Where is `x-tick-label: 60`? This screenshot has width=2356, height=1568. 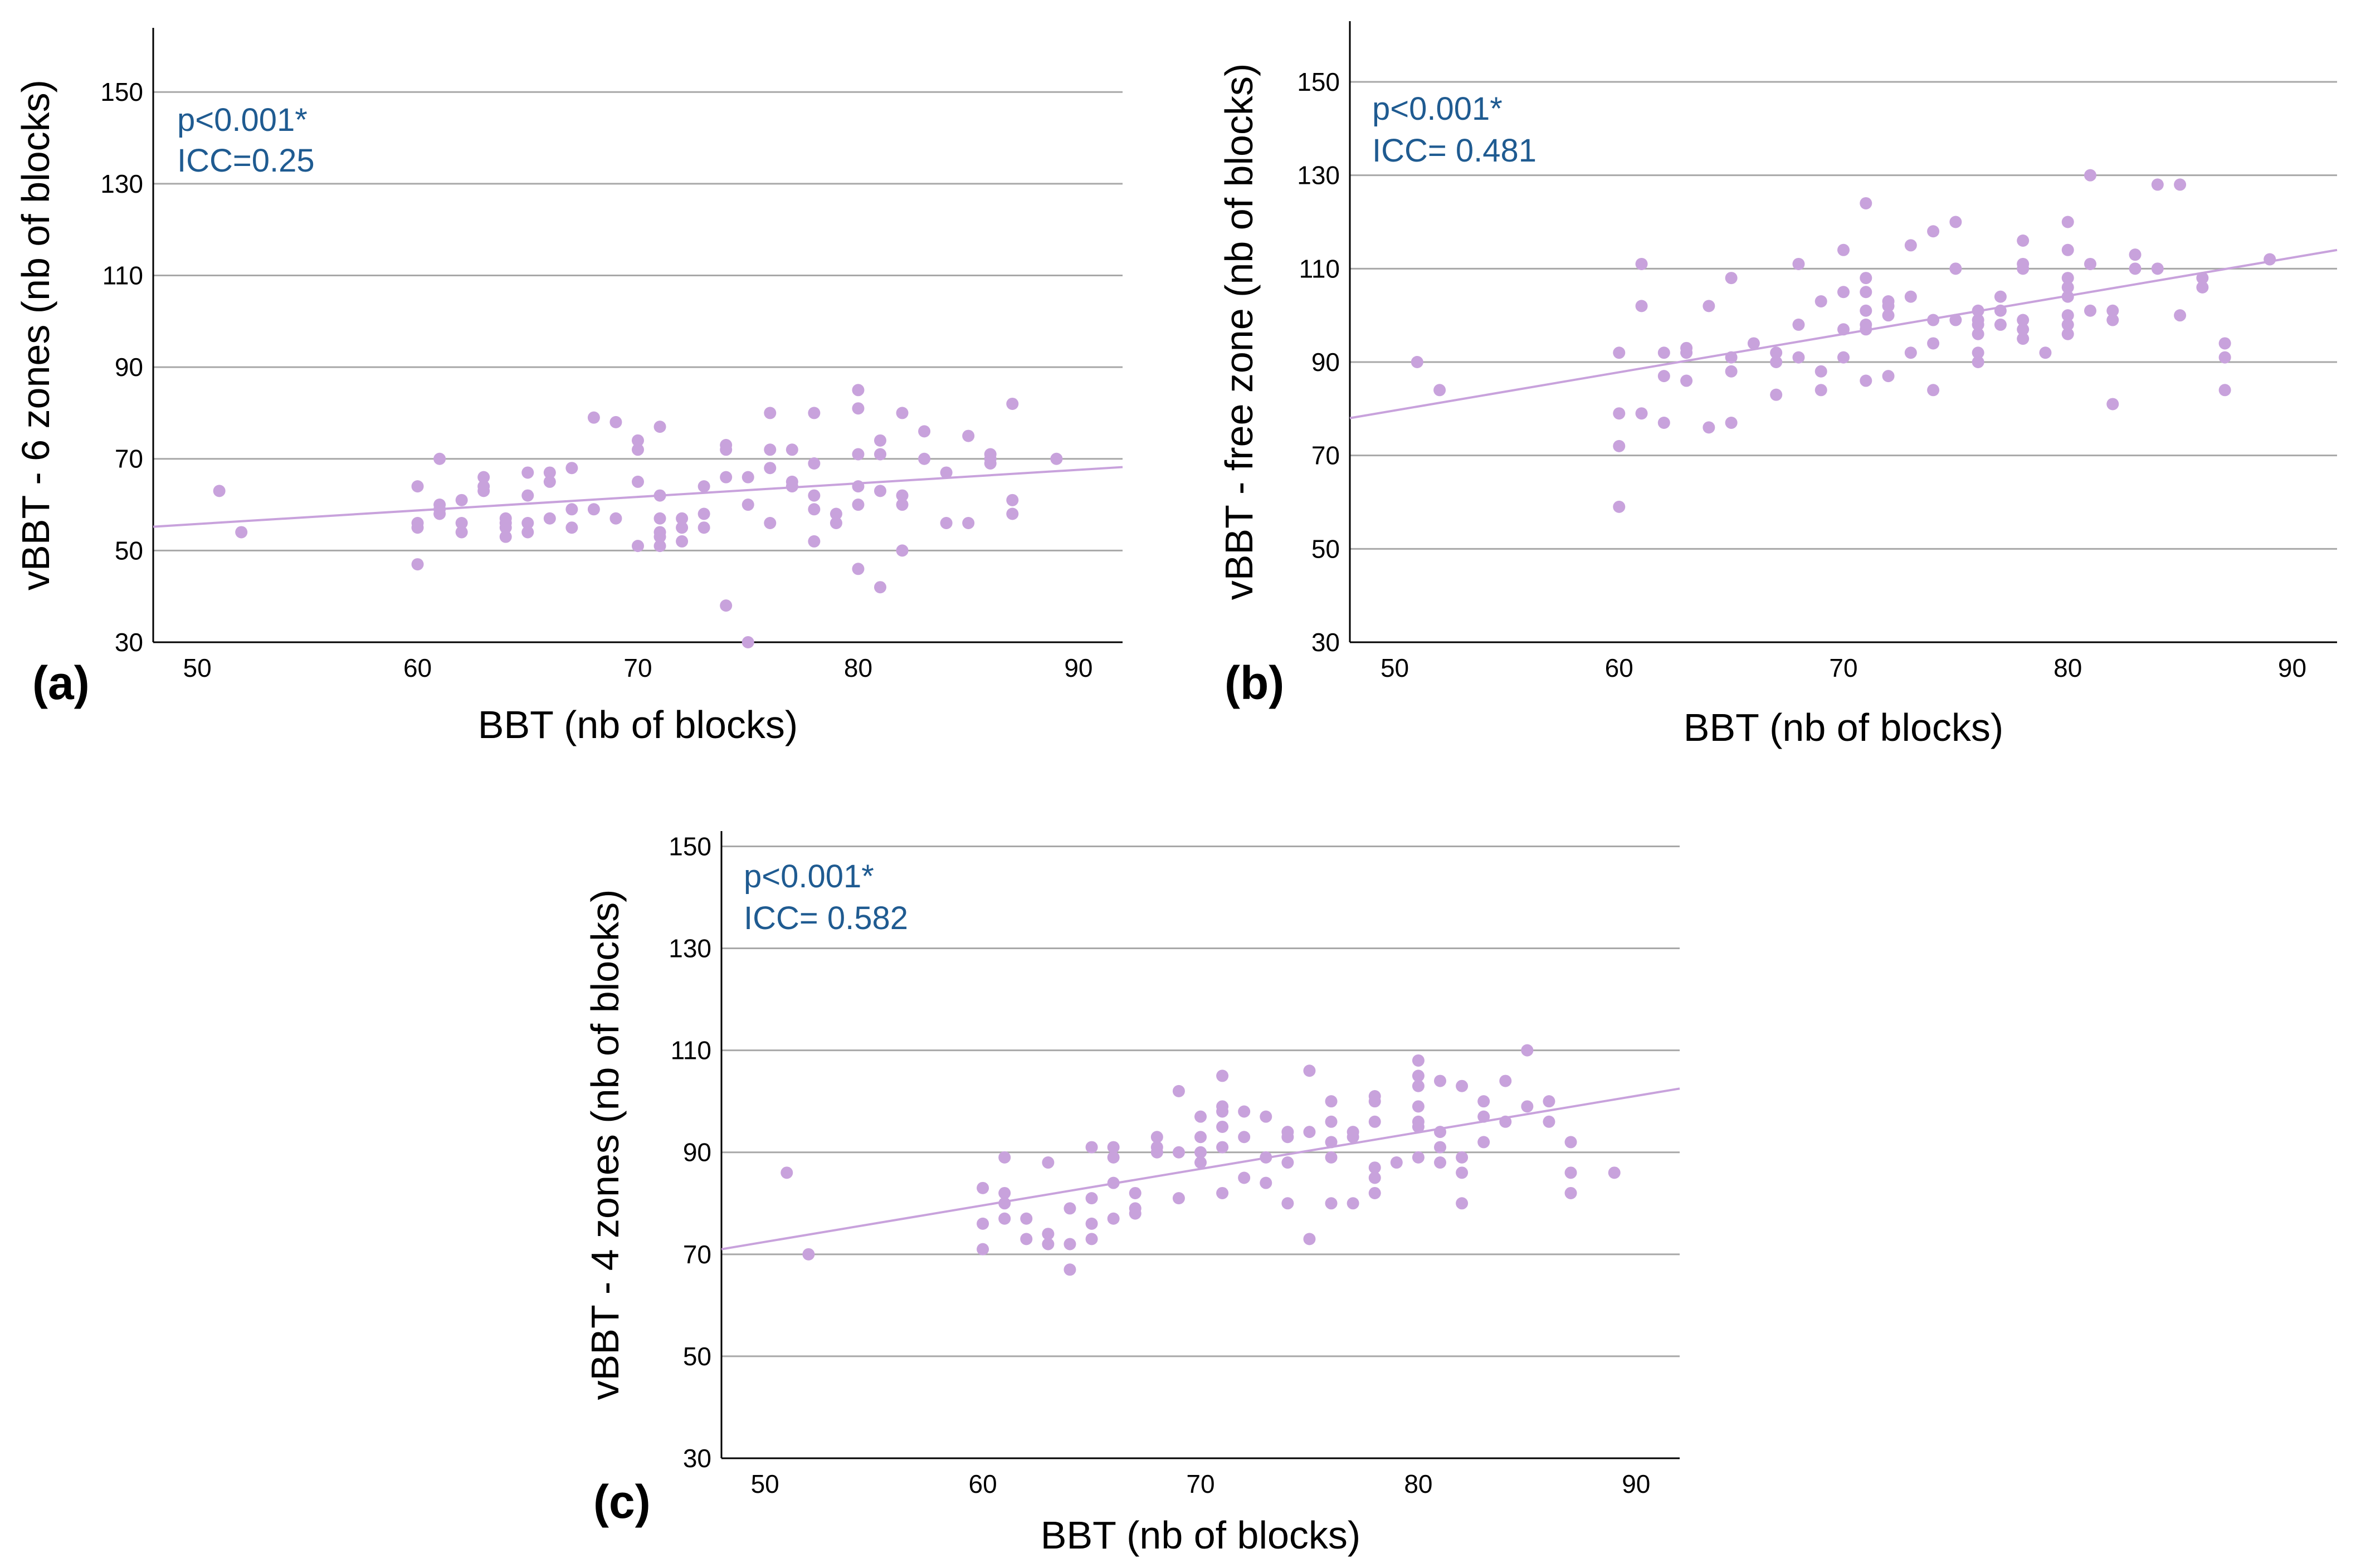
x-tick-label: 60 is located at coordinates (983, 1483).